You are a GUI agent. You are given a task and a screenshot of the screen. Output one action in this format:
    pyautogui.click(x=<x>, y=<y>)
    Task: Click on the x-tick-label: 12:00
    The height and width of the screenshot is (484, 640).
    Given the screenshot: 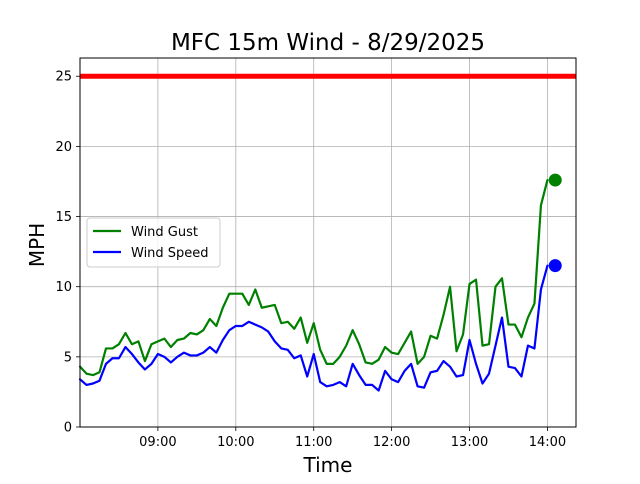 What is the action you would take?
    pyautogui.click(x=391, y=442)
    